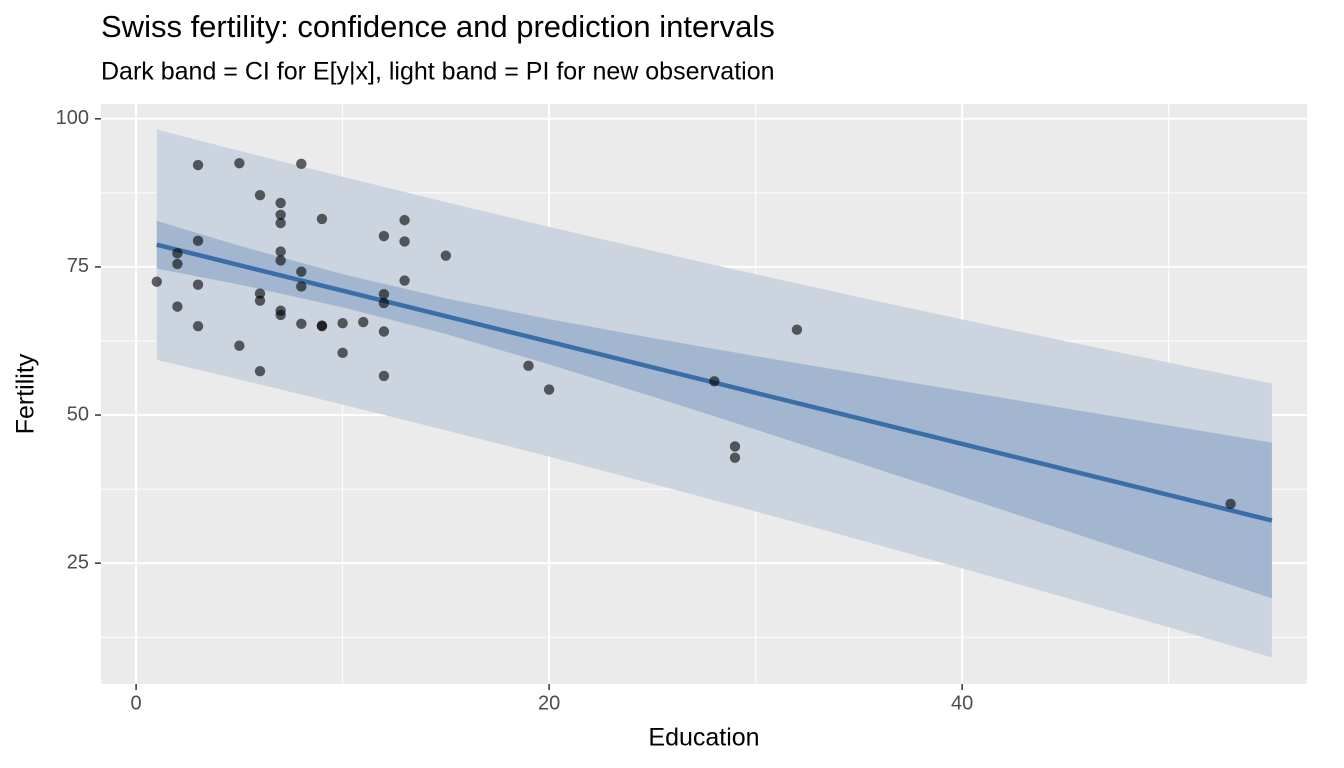 The width and height of the screenshot is (1344, 768). I want to click on x-tick-label: 20, so click(549, 703).